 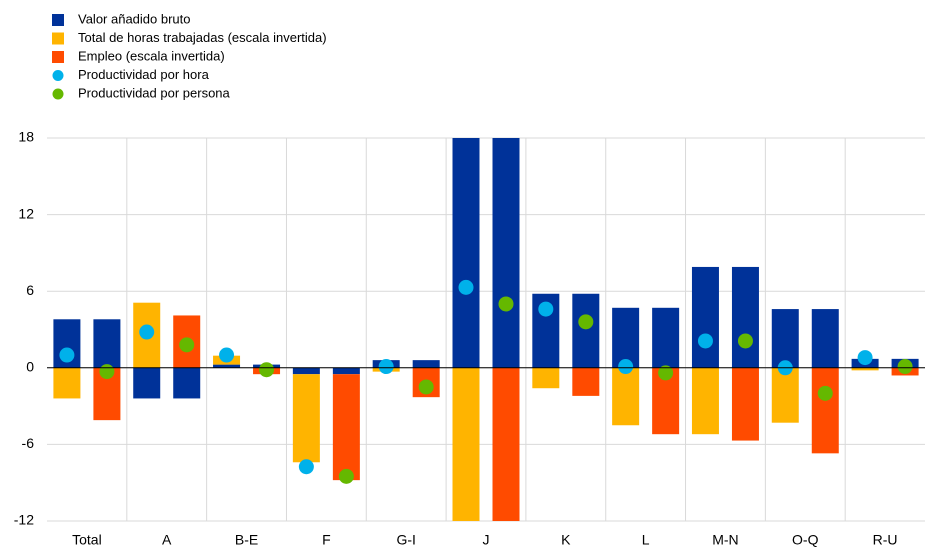 I want to click on y-tick-label: -6, so click(x=28, y=443).